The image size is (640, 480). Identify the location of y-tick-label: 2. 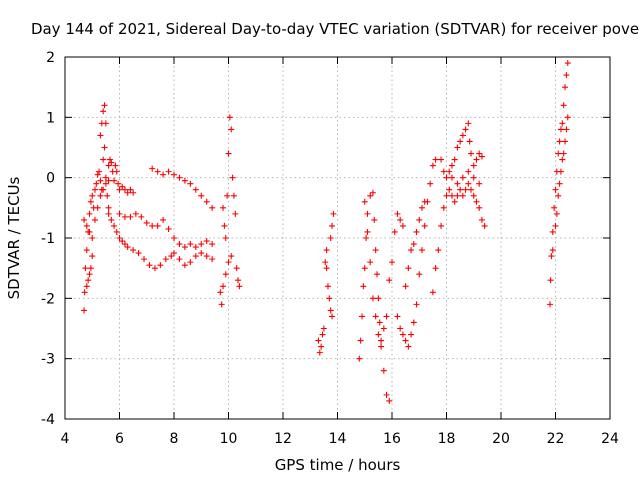
(50, 58).